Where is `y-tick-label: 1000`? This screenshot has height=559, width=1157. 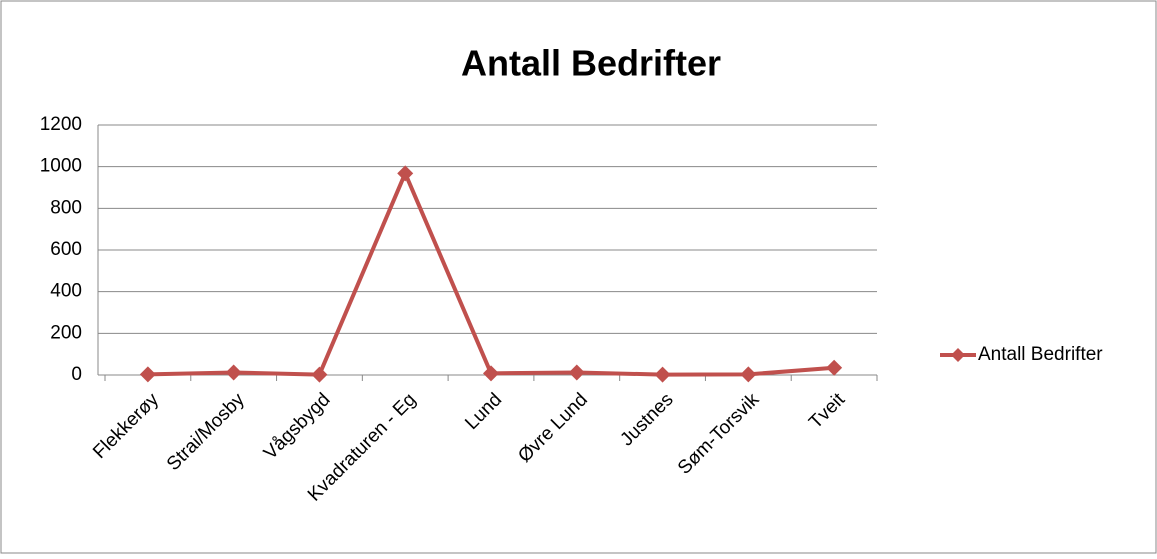 y-tick-label: 1000 is located at coordinates (61, 166).